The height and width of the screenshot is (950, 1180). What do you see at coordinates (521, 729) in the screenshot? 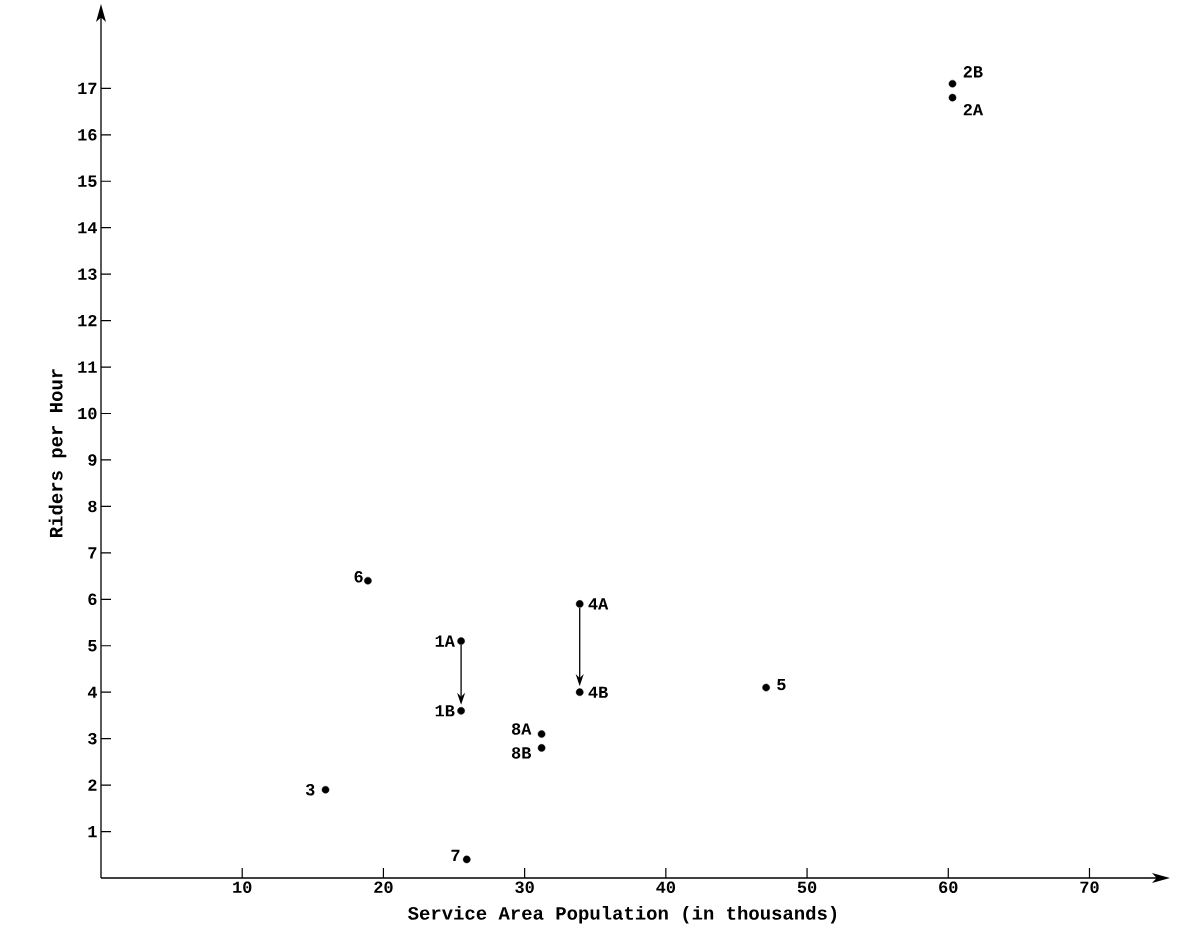
I see `annotation: 8A` at bounding box center [521, 729].